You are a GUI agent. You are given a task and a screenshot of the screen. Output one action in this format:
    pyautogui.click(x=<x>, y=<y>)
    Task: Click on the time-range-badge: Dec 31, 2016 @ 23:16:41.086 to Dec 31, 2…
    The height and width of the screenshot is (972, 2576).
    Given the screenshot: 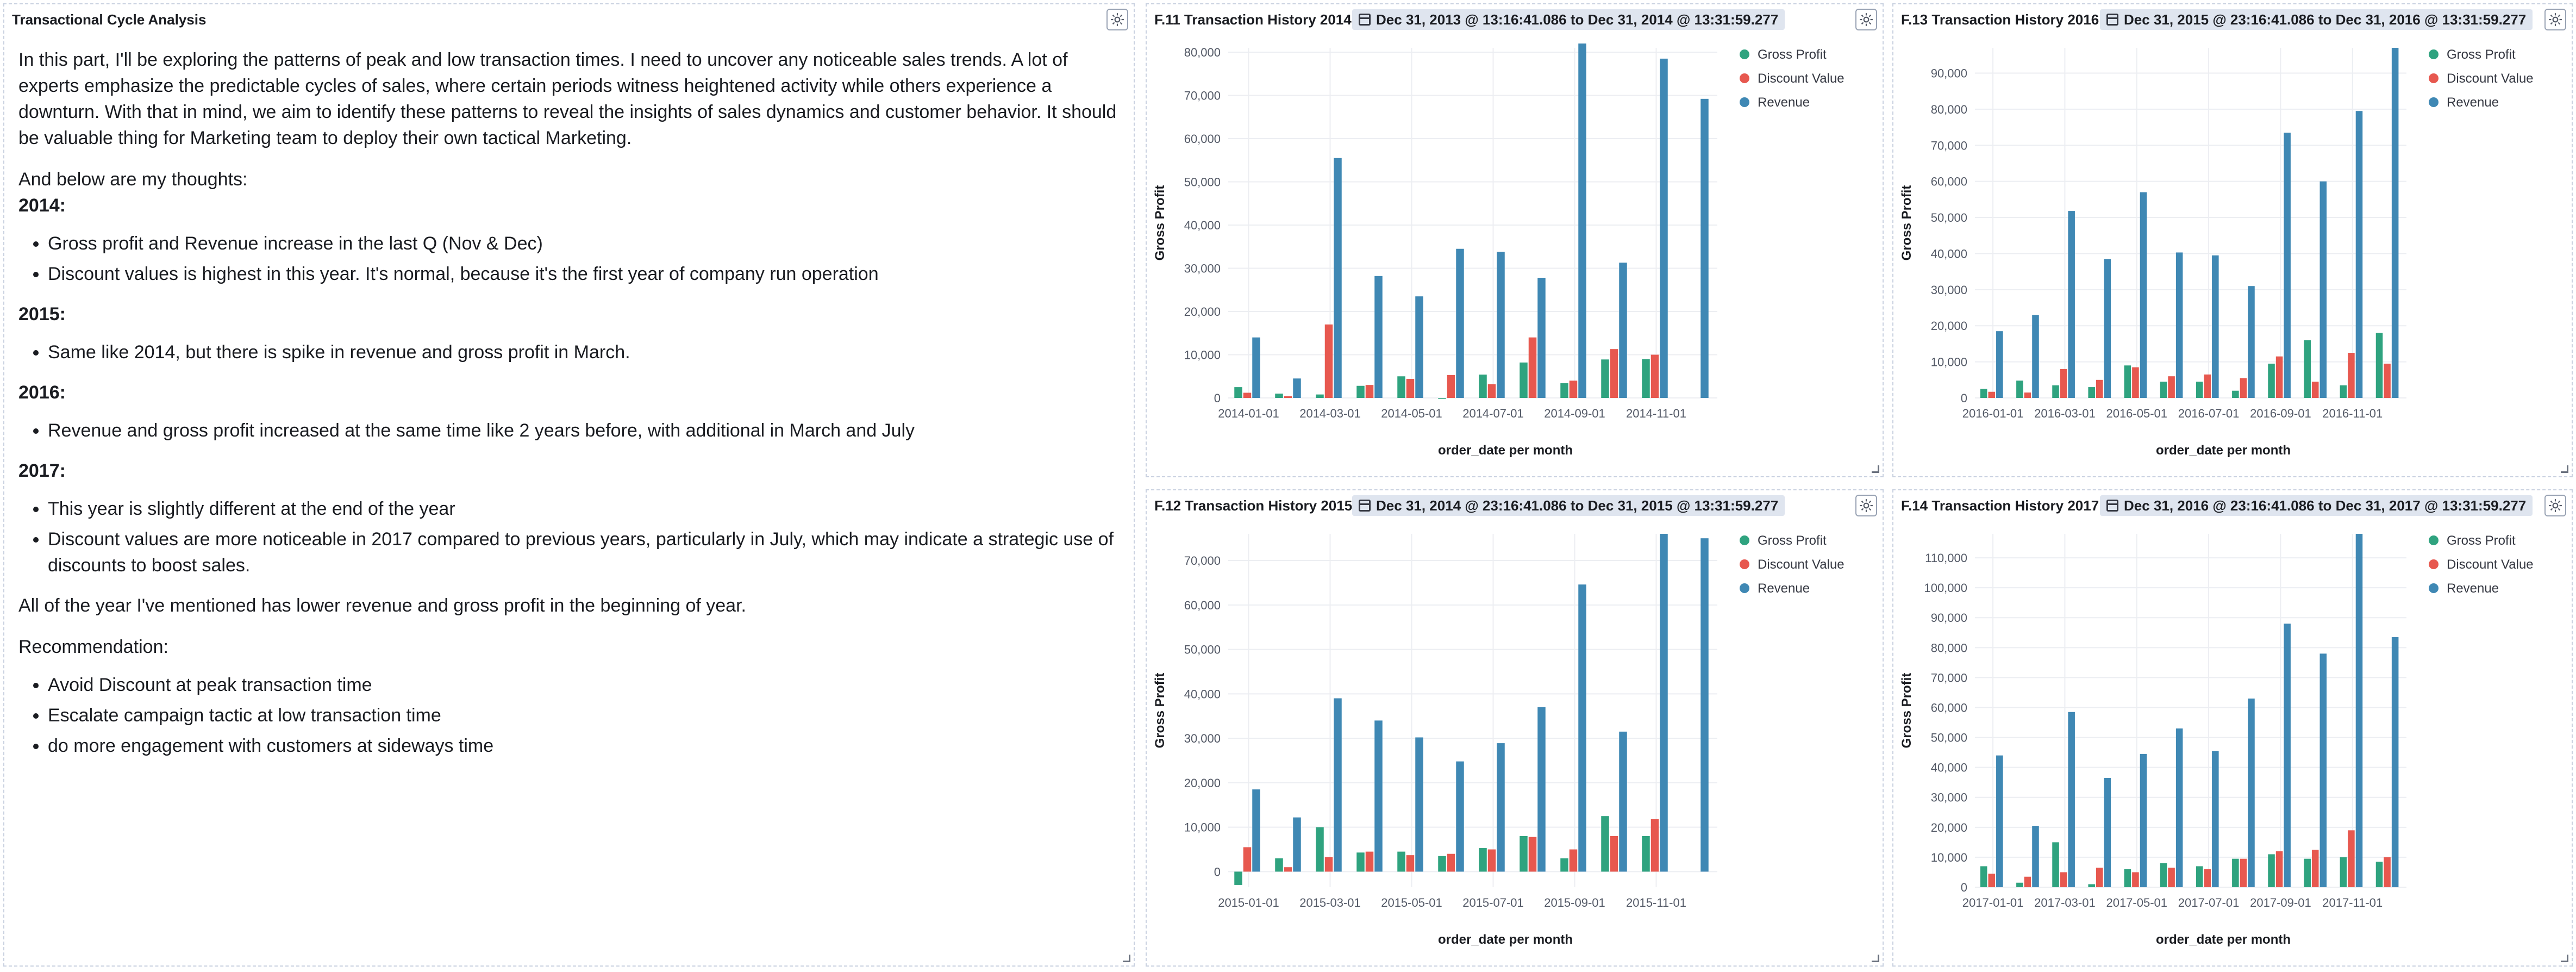 What is the action you would take?
    pyautogui.click(x=2316, y=505)
    